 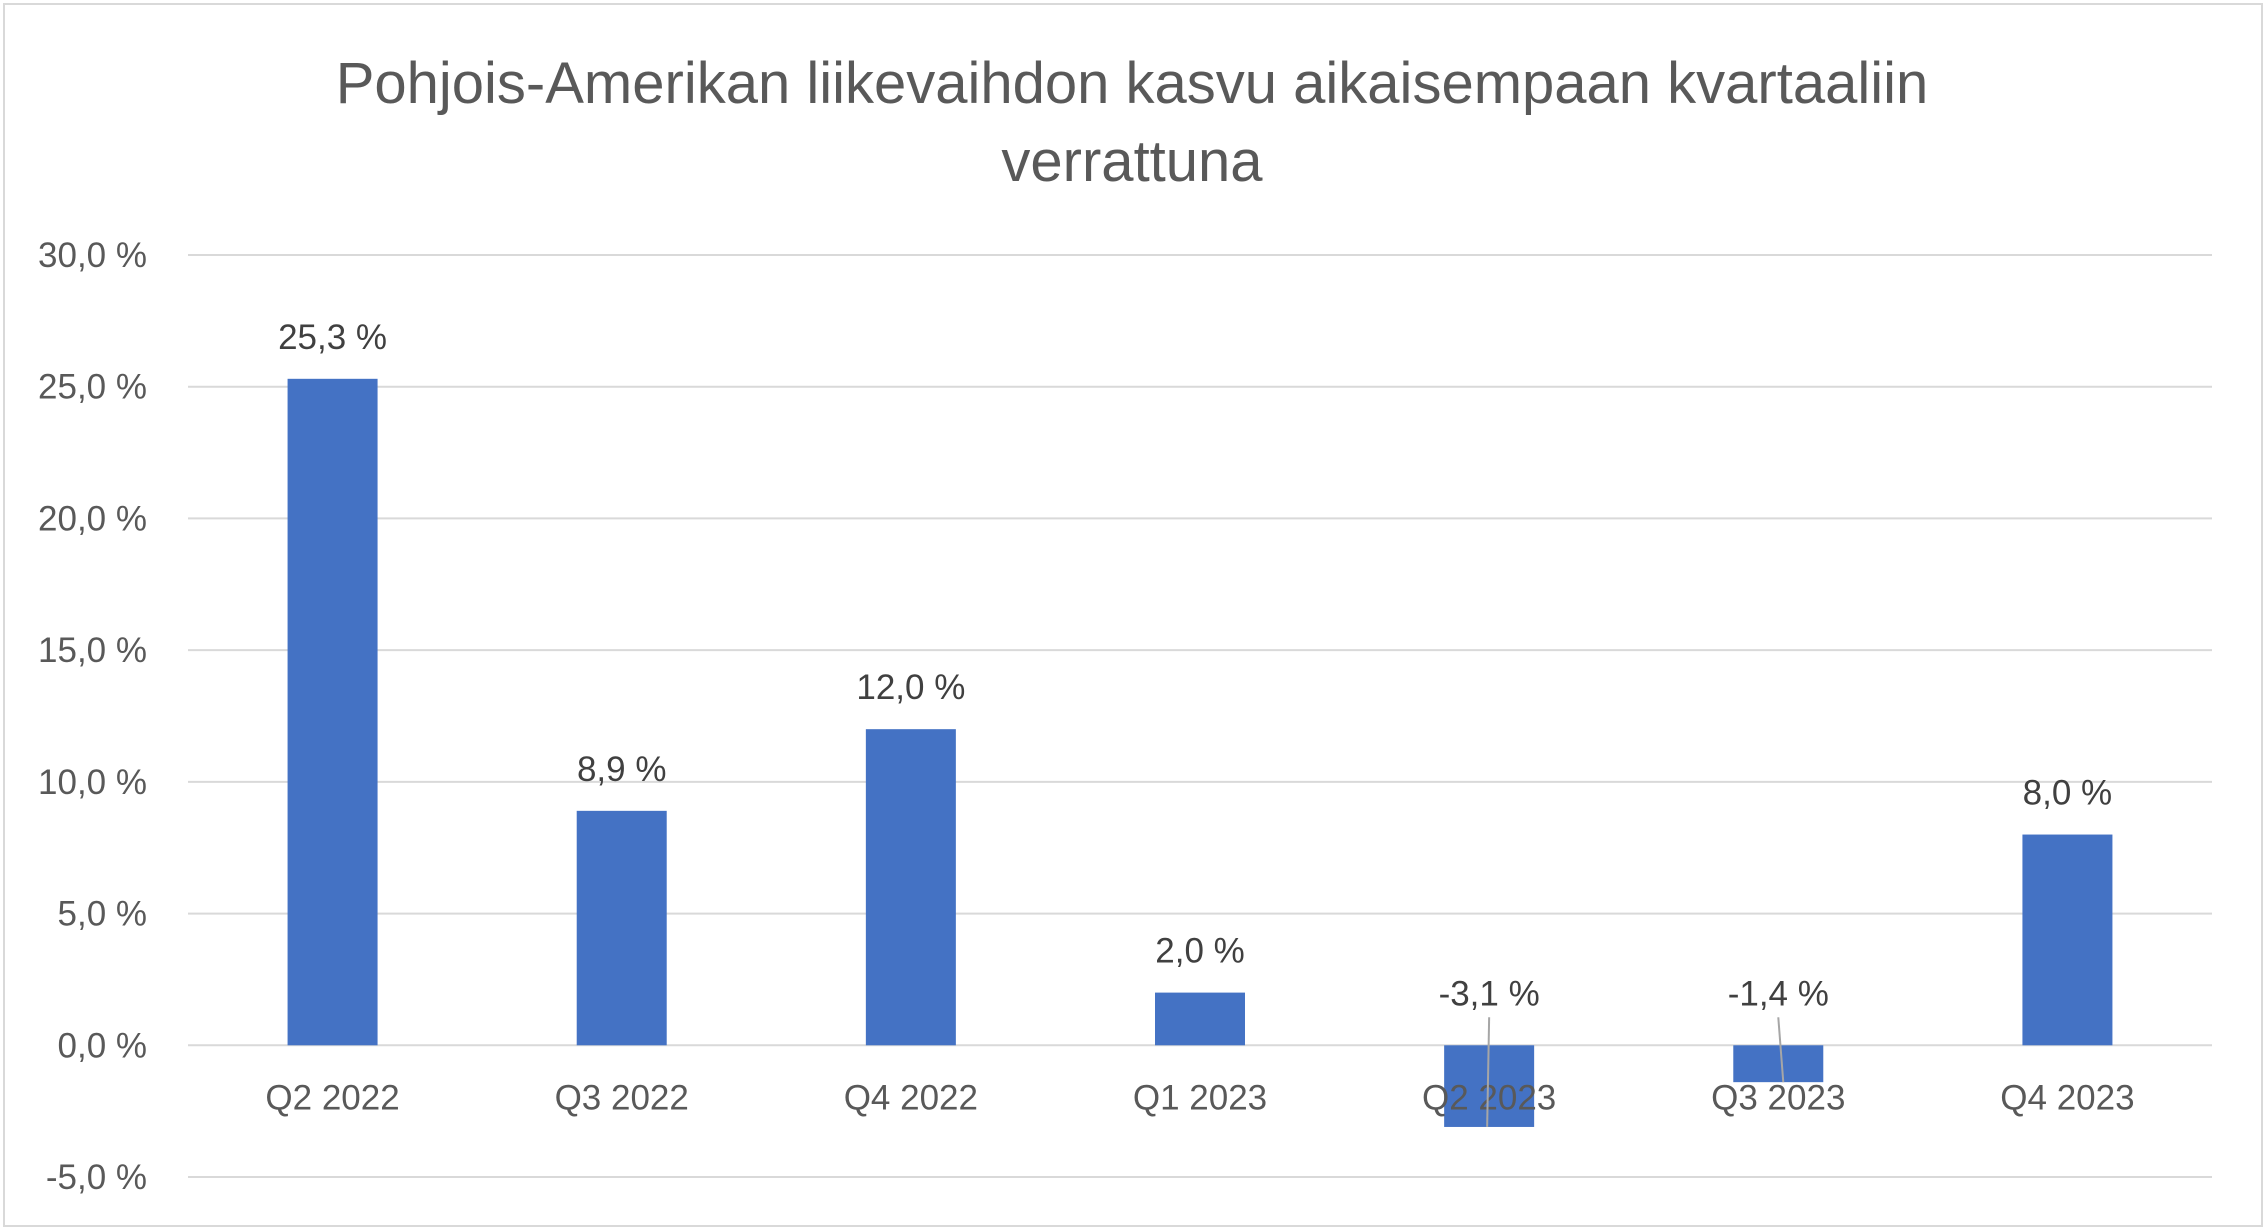 What do you see at coordinates (1200, 951) in the screenshot?
I see `data-label: 2,0 %` at bounding box center [1200, 951].